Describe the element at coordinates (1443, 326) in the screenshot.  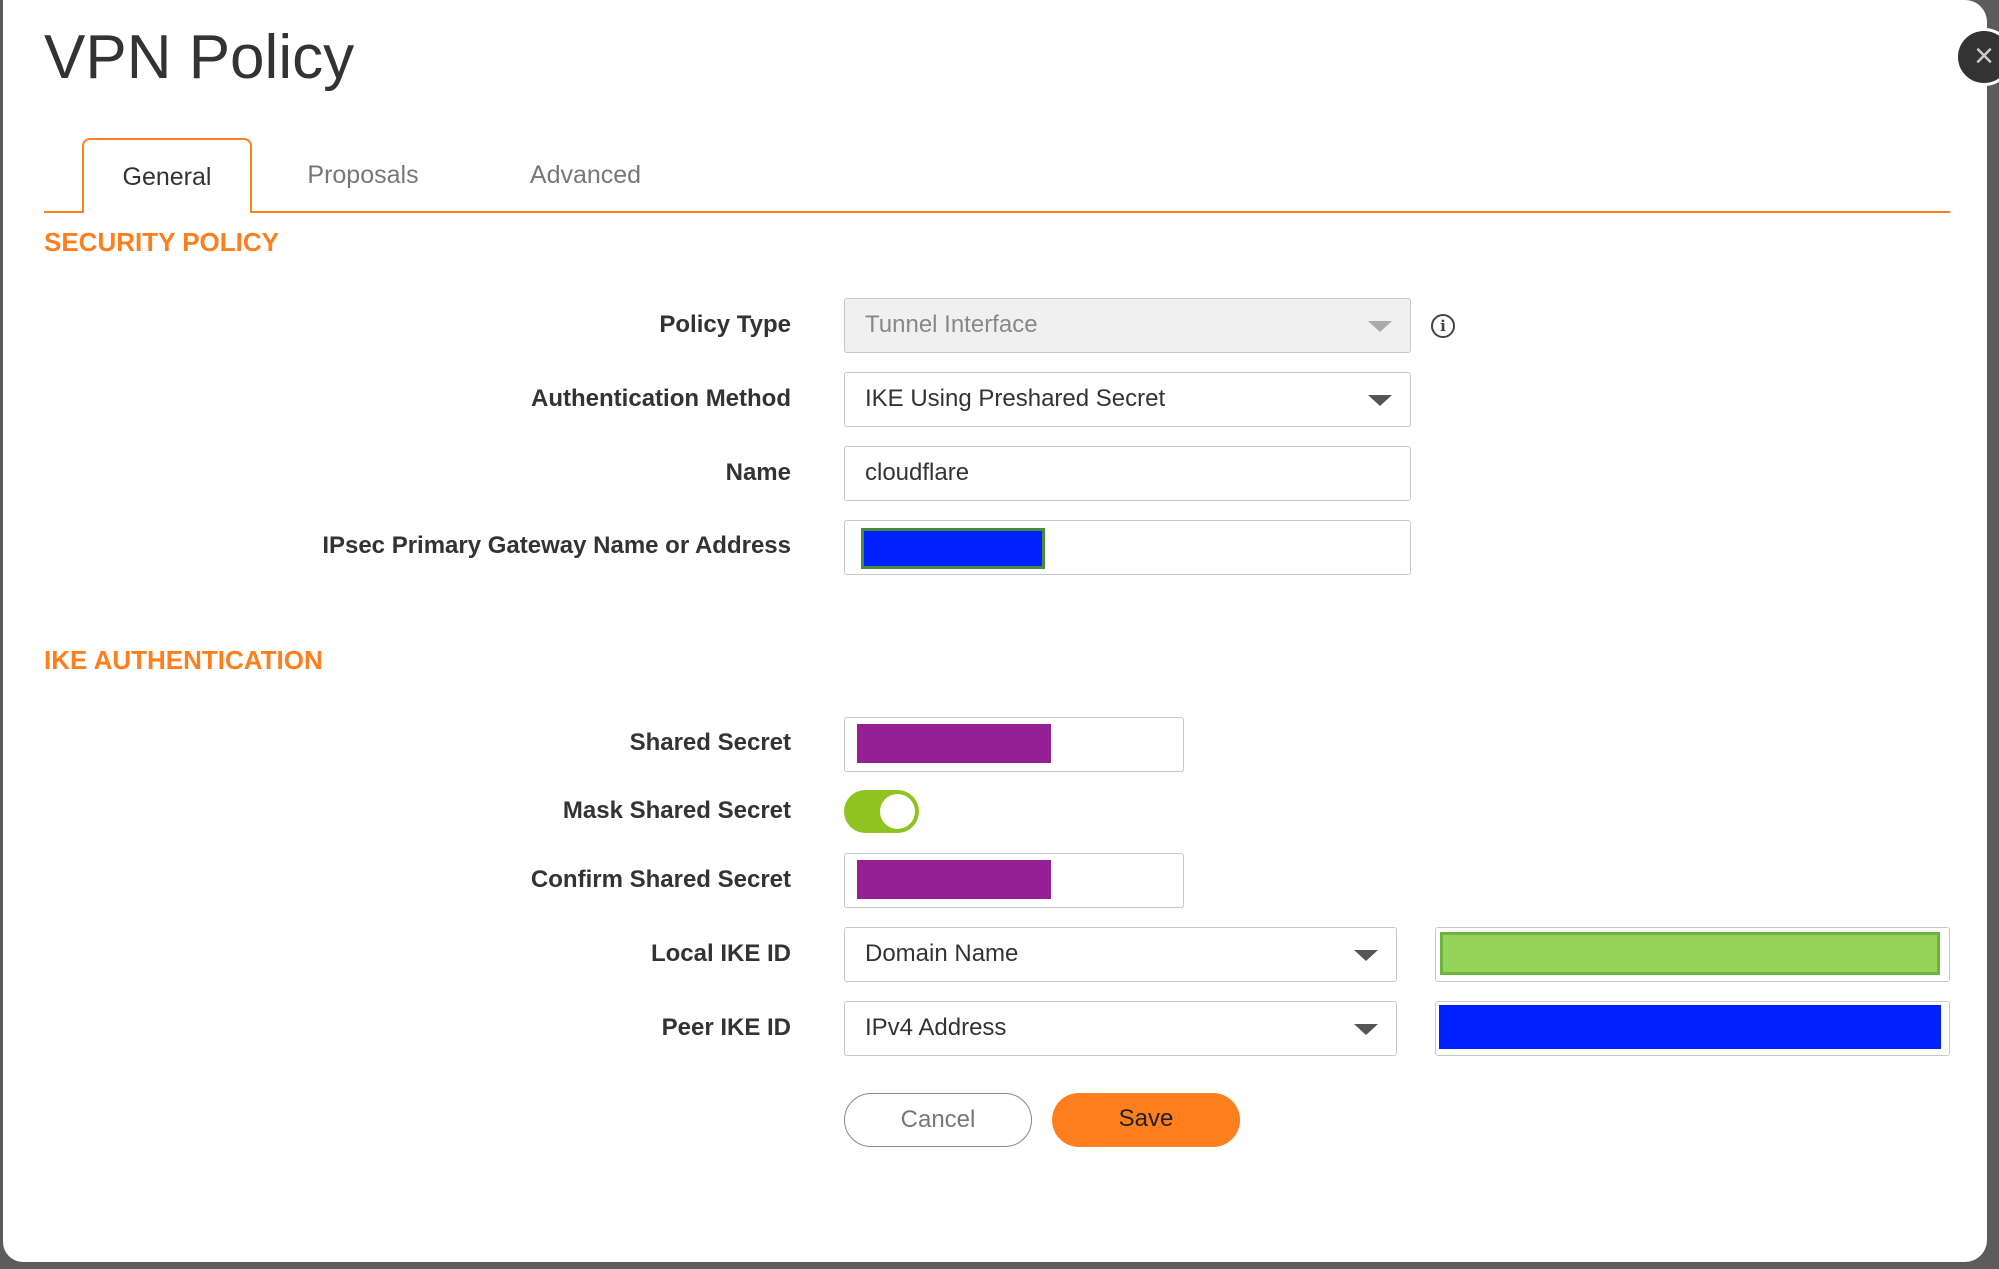
I see `info-icon: i` at that location.